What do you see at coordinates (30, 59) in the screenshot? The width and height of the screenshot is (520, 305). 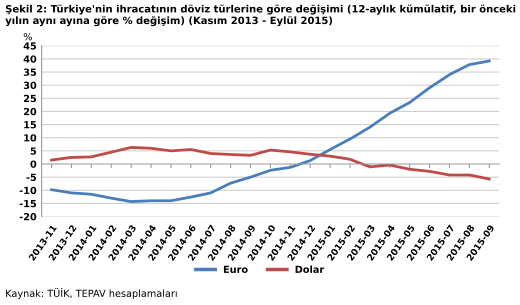 I see `y-tick-label: 40` at bounding box center [30, 59].